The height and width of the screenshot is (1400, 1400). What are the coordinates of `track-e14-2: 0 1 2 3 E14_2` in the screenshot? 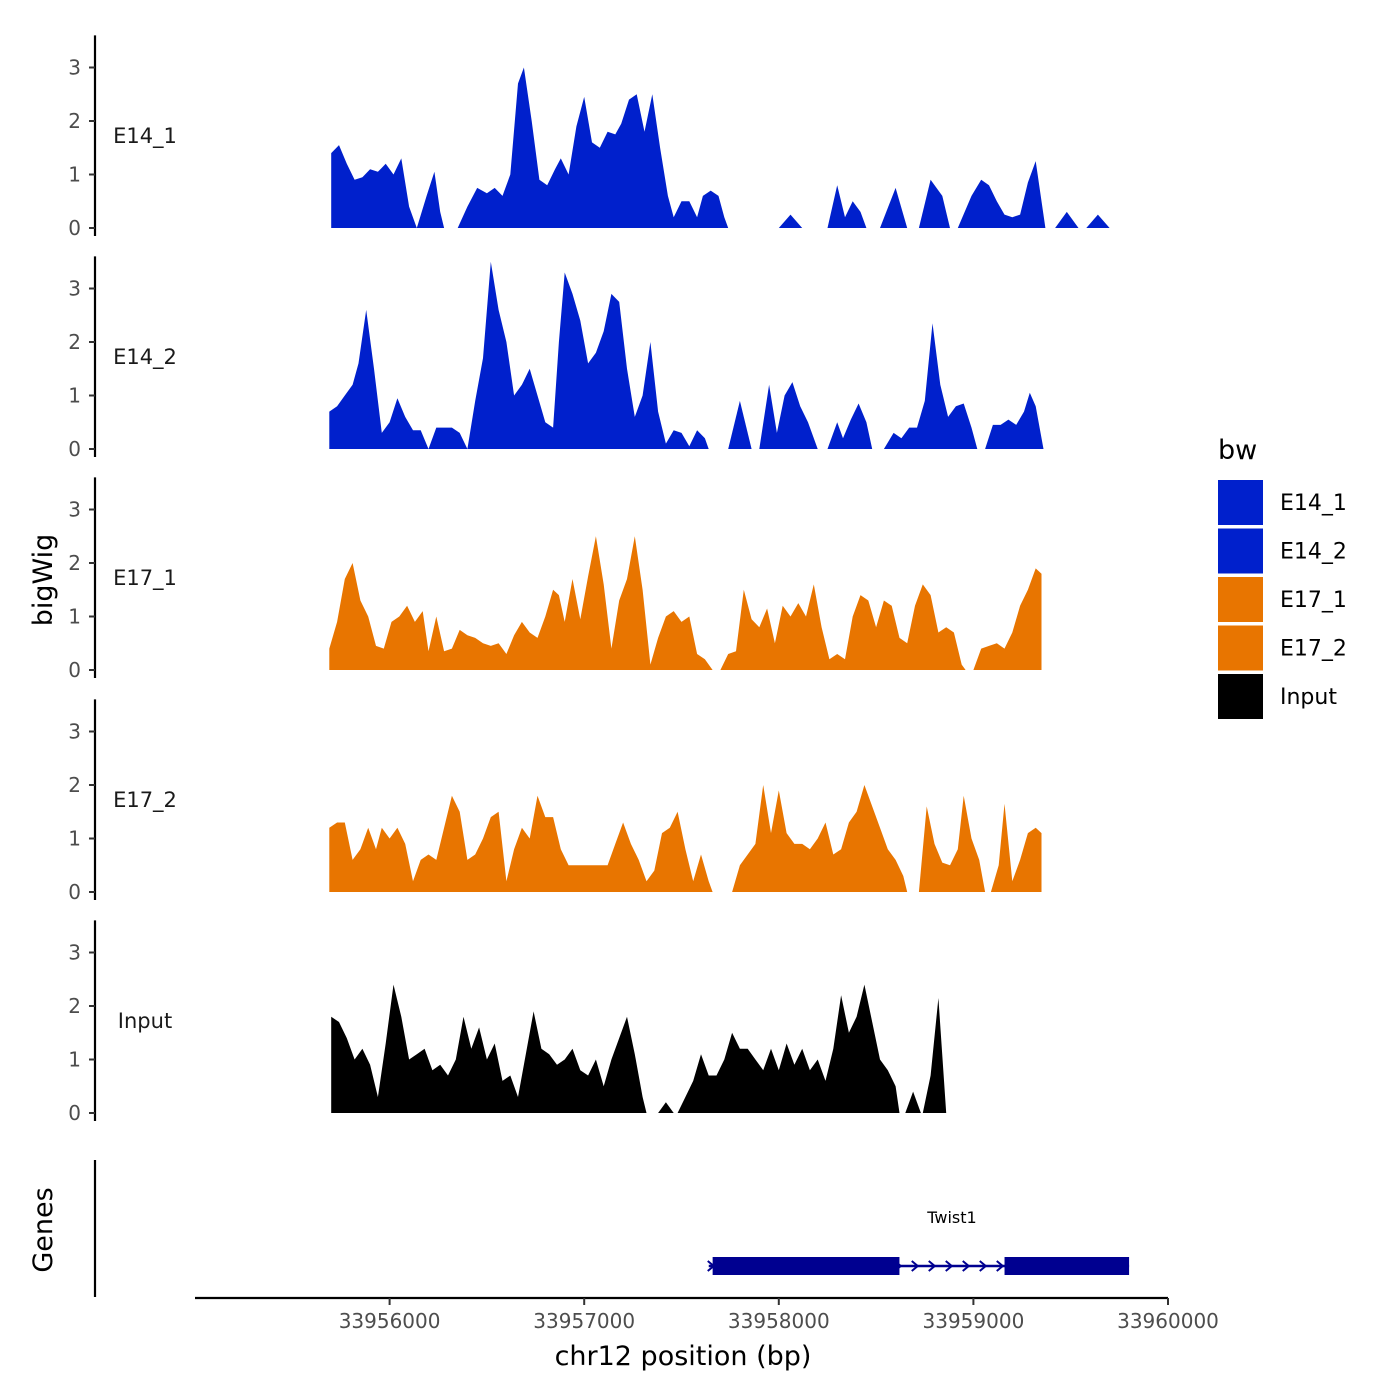 It's located at (556, 358).